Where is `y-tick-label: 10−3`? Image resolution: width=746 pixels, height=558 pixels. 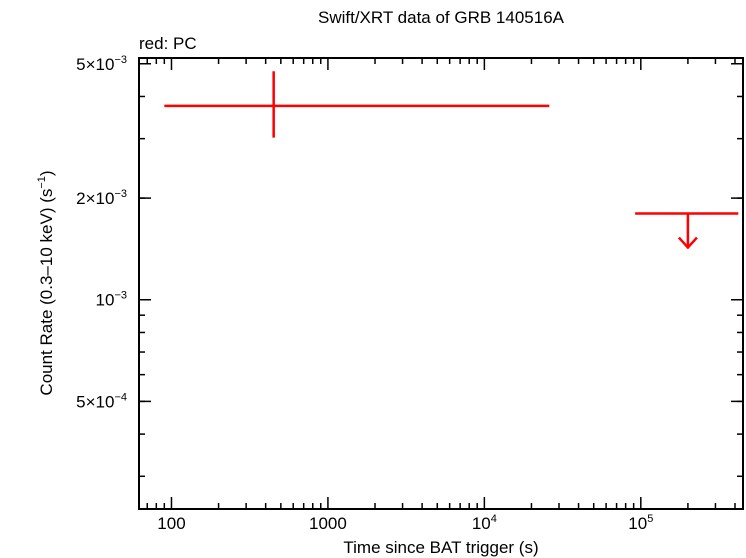
y-tick-label: 10−3 is located at coordinates (111, 300).